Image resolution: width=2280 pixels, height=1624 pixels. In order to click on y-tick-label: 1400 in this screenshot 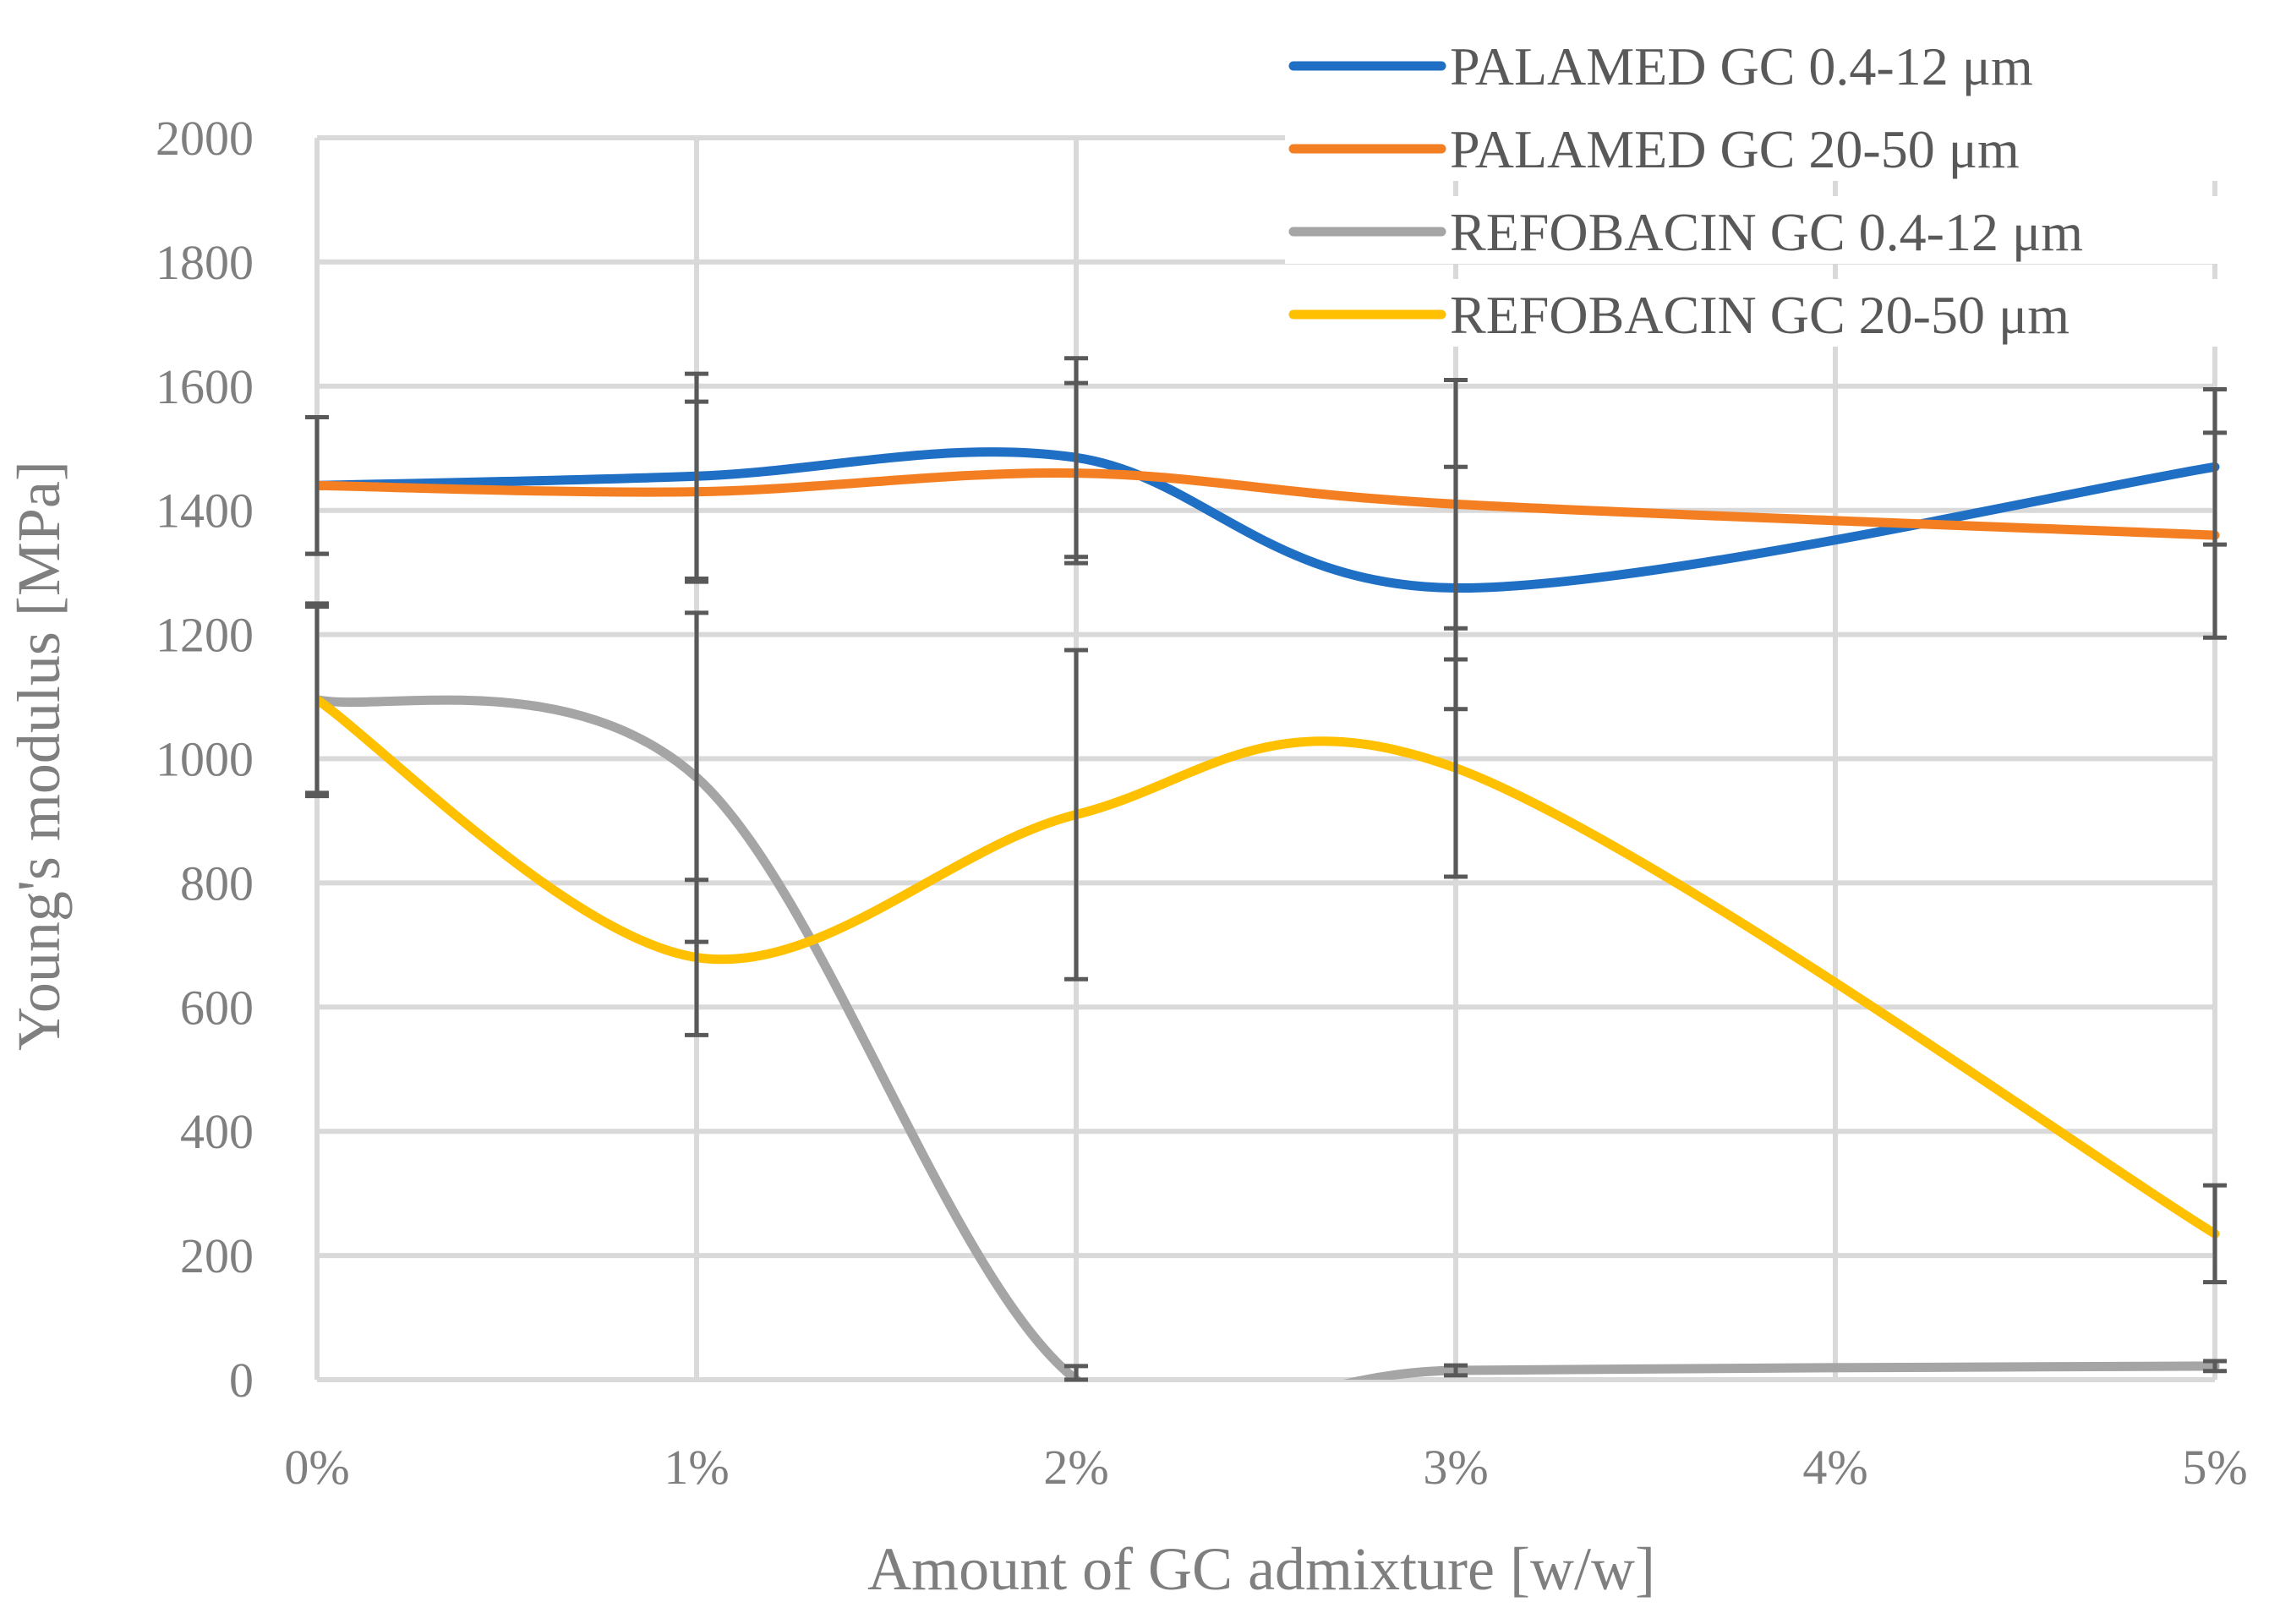, I will do `click(205, 511)`.